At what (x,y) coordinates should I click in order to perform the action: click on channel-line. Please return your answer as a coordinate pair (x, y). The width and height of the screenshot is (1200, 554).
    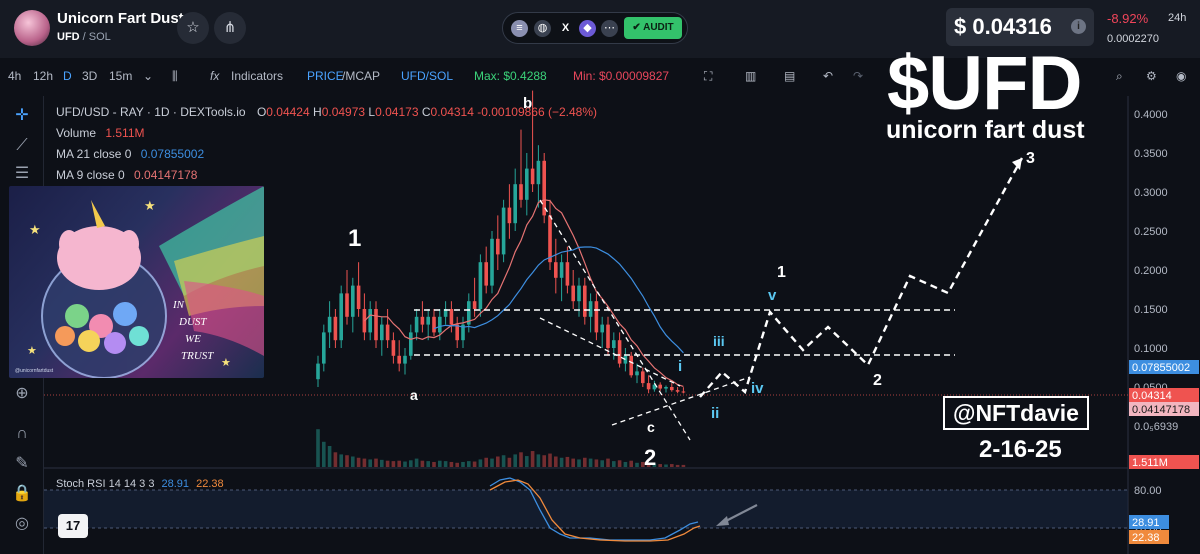
    Looking at the image, I should click on (615, 320).